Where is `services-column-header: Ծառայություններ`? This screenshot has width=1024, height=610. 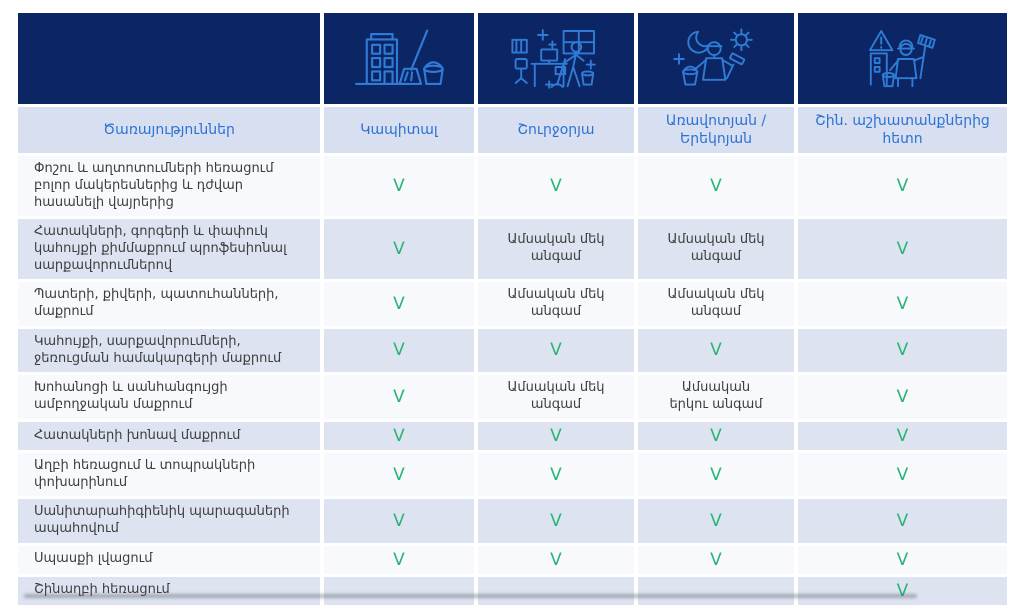
services-column-header: Ծառայություններ is located at coordinates (169, 130).